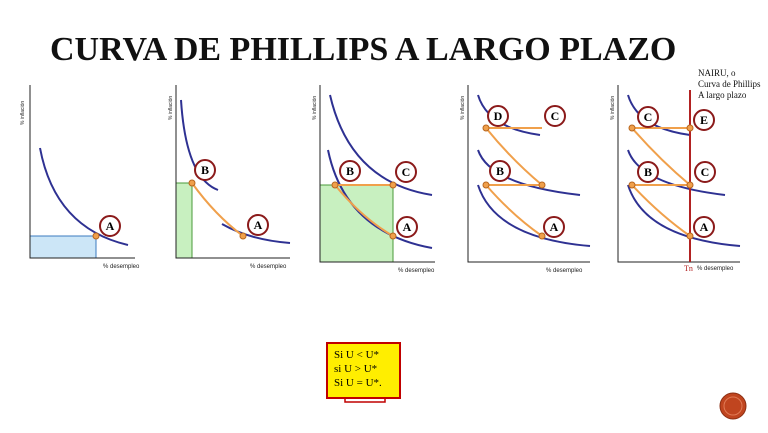 Image resolution: width=768 pixels, height=433 pixels. I want to click on note-box: Si U < U* si U > U* Si U = U*., so click(363, 372).